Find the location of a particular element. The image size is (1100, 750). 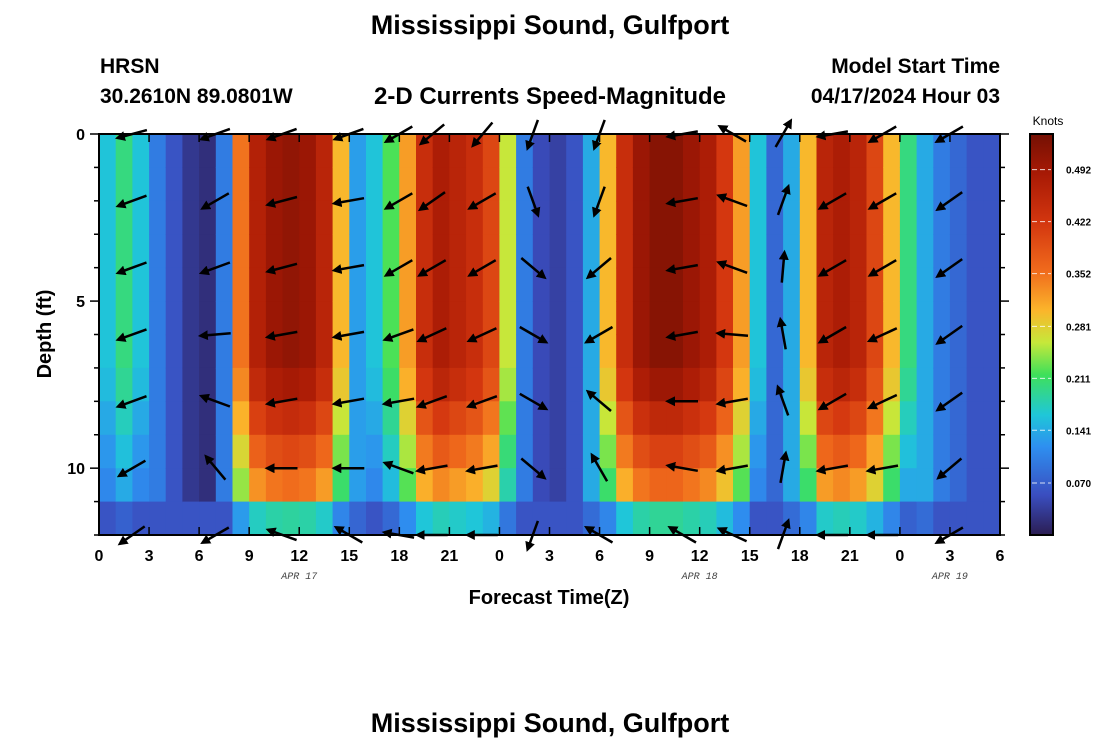

x-tick-label: 3 is located at coordinates (949, 556).